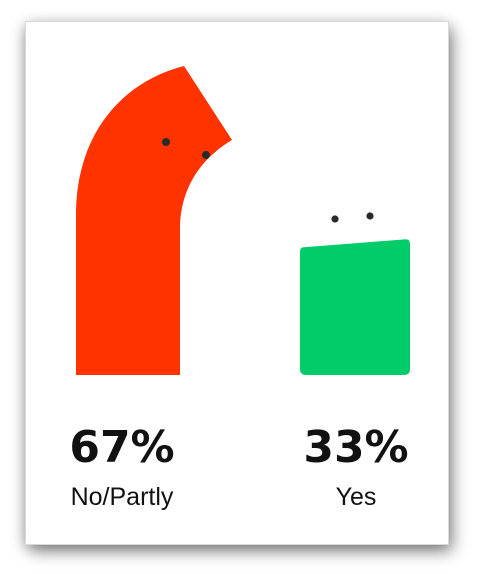  I want to click on category-label-yes: Yes, so click(356, 497).